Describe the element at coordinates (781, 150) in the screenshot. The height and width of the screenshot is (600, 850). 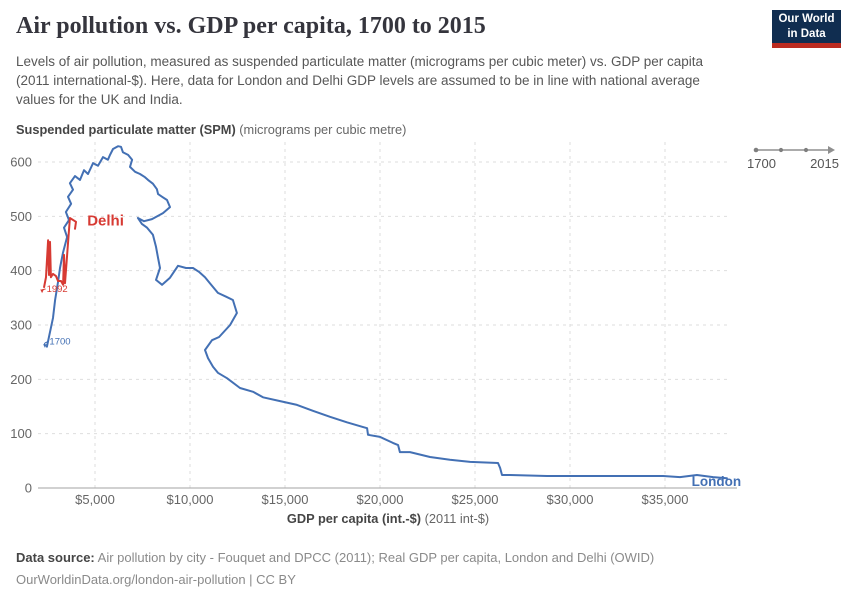
I see `timeline-dot-mid` at that location.